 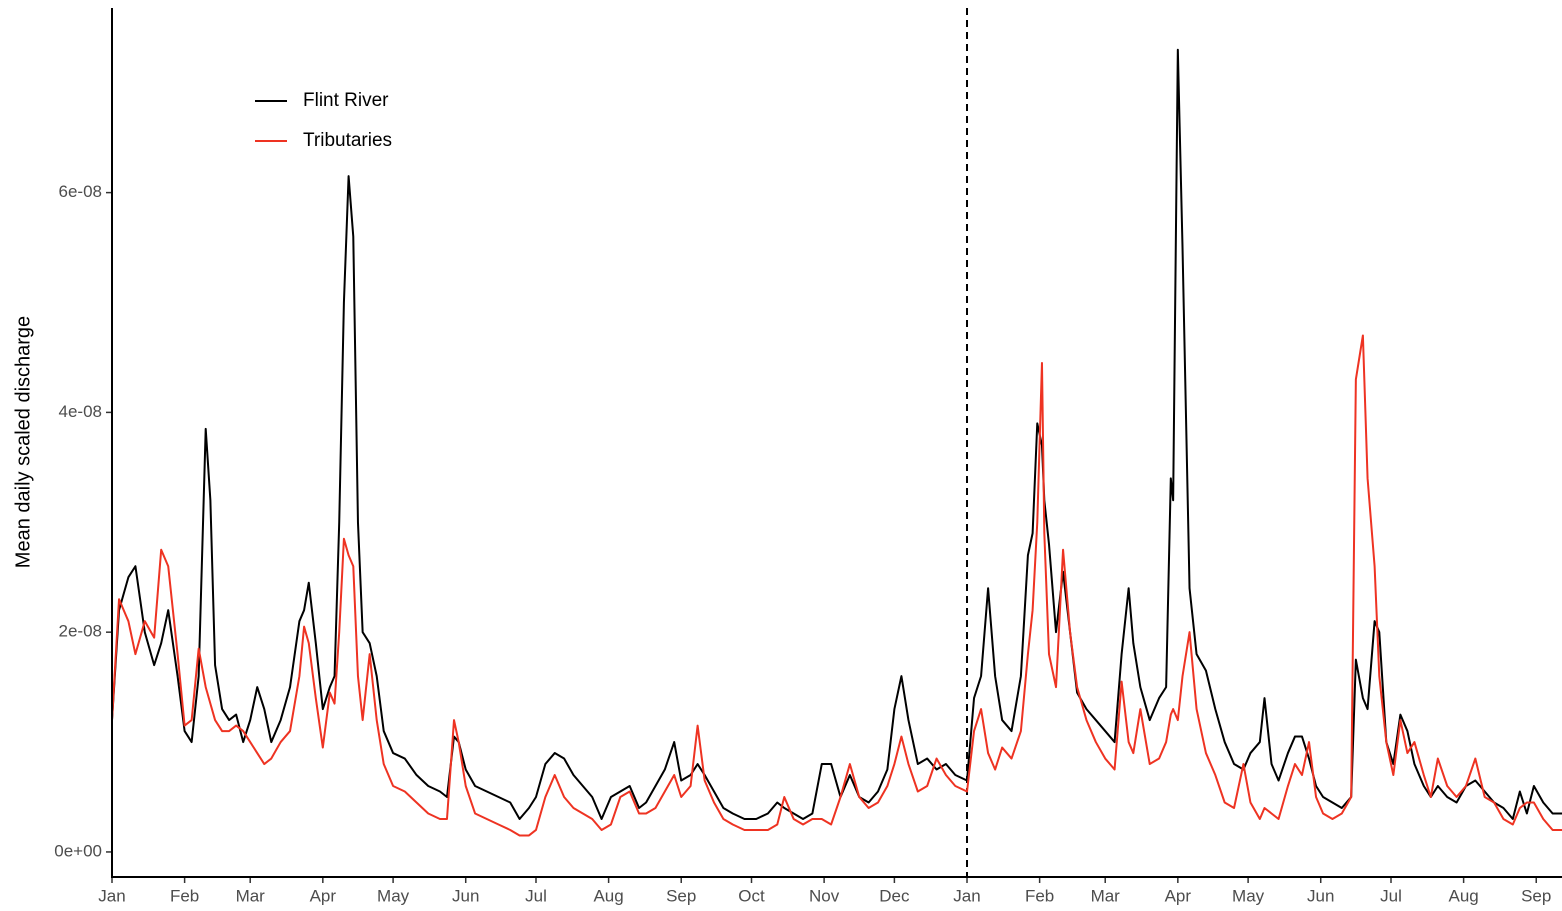 What do you see at coordinates (78, 850) in the screenshot?
I see `y-tick-label: 0e+00` at bounding box center [78, 850].